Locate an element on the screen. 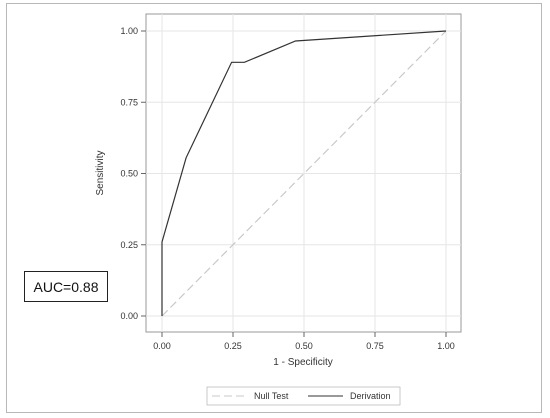  legend-box is located at coordinates (303, 396).